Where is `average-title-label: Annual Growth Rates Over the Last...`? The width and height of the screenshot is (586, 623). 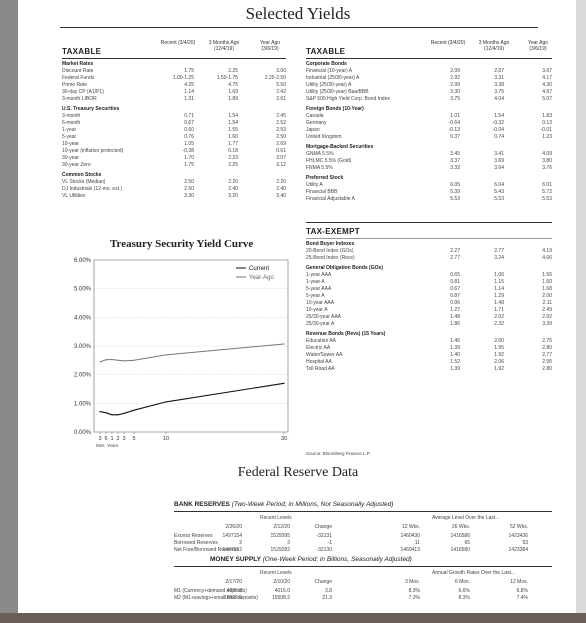
average-title-label: Annual Growth Rates Over the Last... is located at coordinates (474, 573).